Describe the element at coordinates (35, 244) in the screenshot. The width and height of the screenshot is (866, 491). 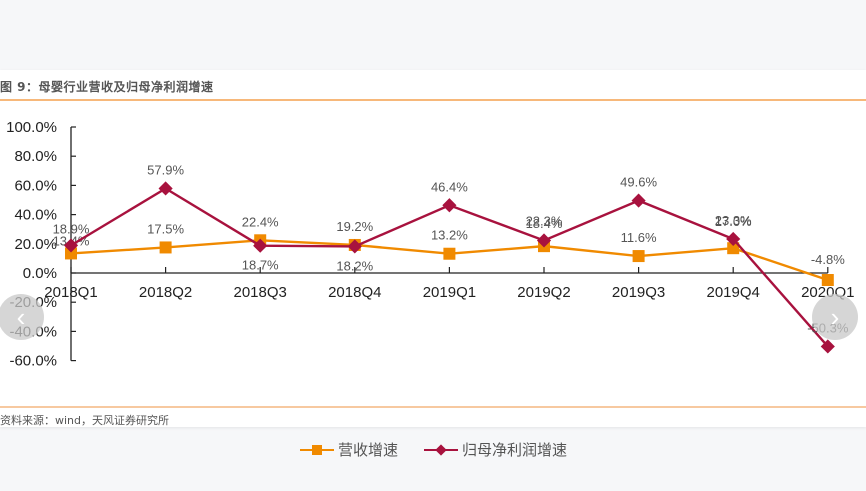
I see `y-tick-label: 20.0%` at that location.